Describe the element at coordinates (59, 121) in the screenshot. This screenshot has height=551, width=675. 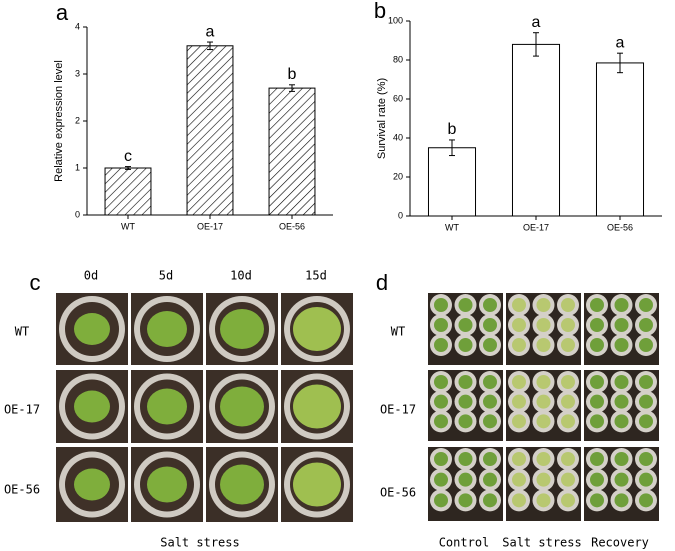
I see `y-axis-label: Relative expression level` at that location.